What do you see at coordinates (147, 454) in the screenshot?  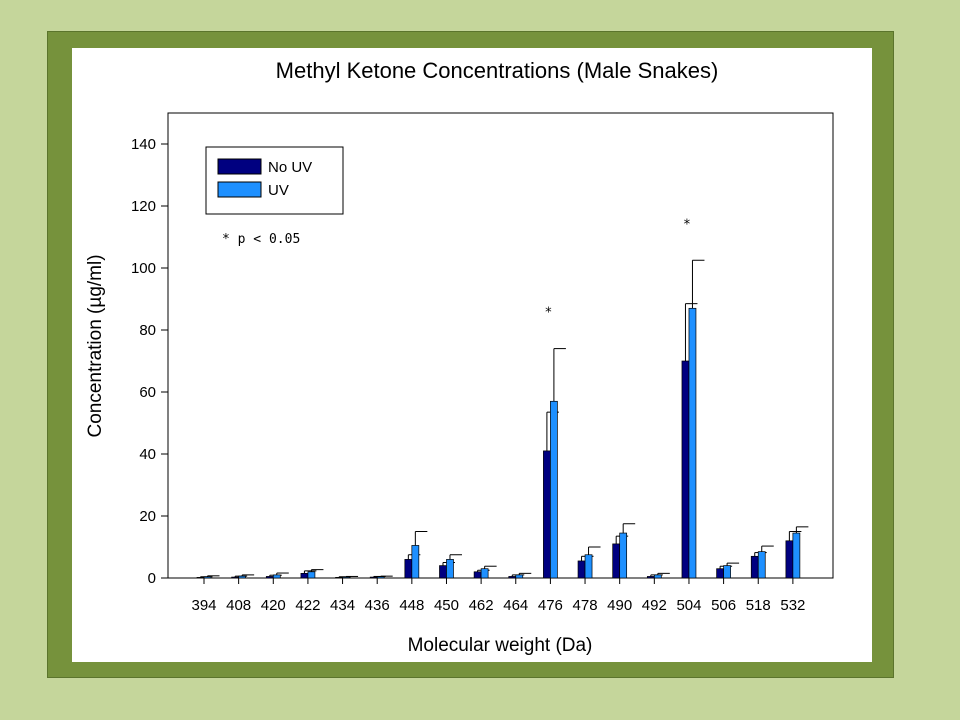 I see `y-tick-label: 40` at bounding box center [147, 454].